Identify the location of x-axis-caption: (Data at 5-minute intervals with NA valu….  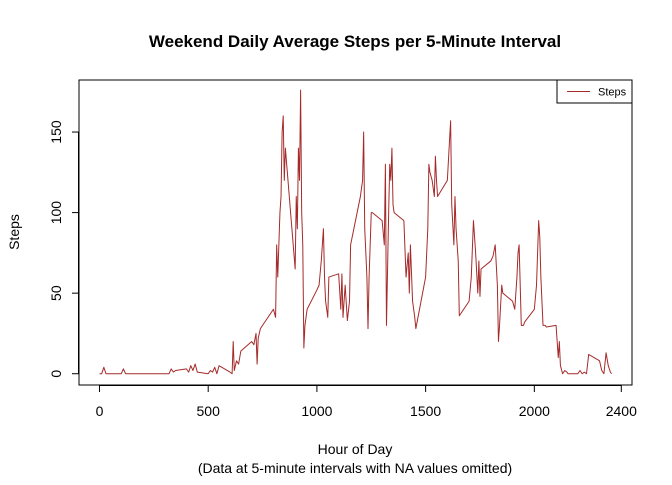
(355, 468).